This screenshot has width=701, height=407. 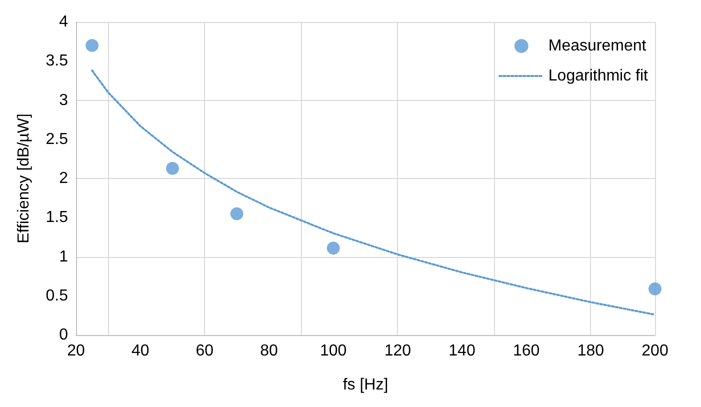 What do you see at coordinates (76, 351) in the screenshot?
I see `x-tick-label: 20` at bounding box center [76, 351].